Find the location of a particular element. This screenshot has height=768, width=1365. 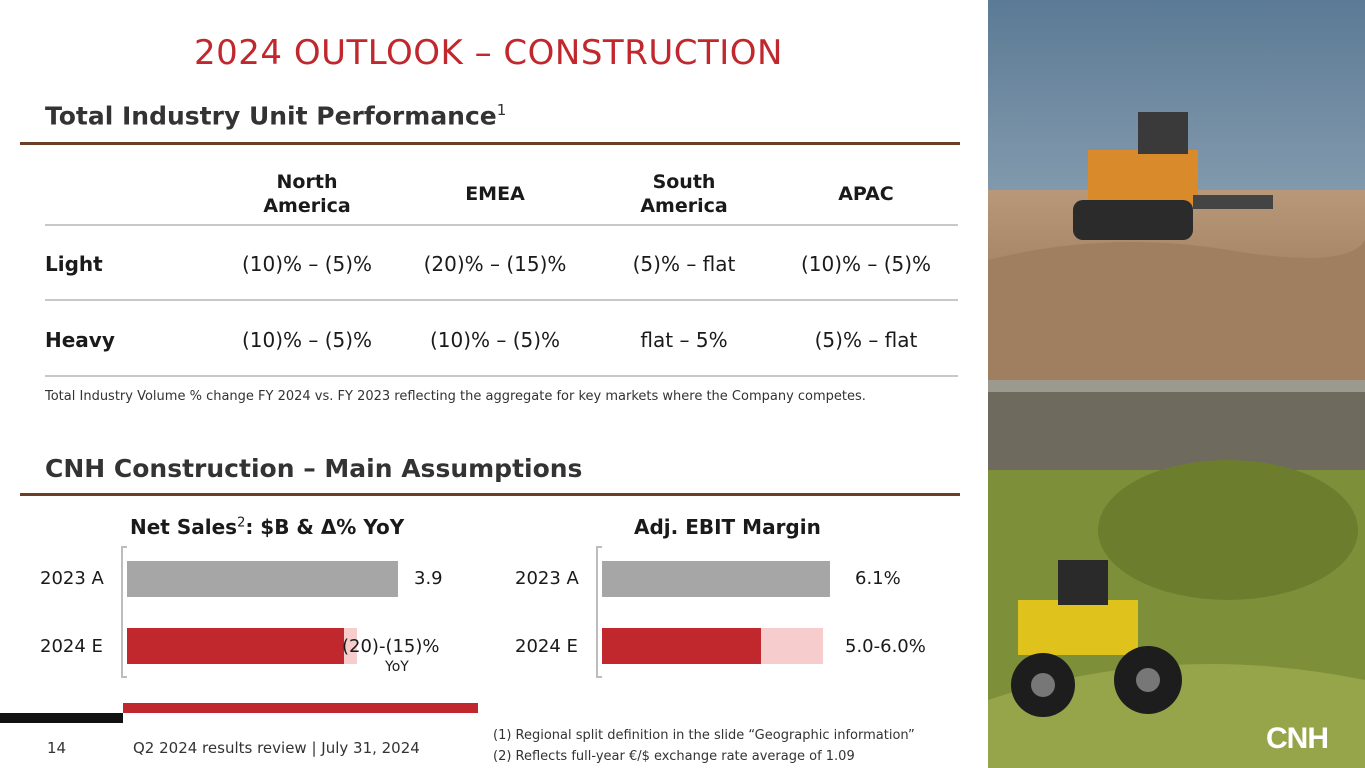

ebit-chart-title: Adj. EBIT Margin is located at coordinates (727, 527).